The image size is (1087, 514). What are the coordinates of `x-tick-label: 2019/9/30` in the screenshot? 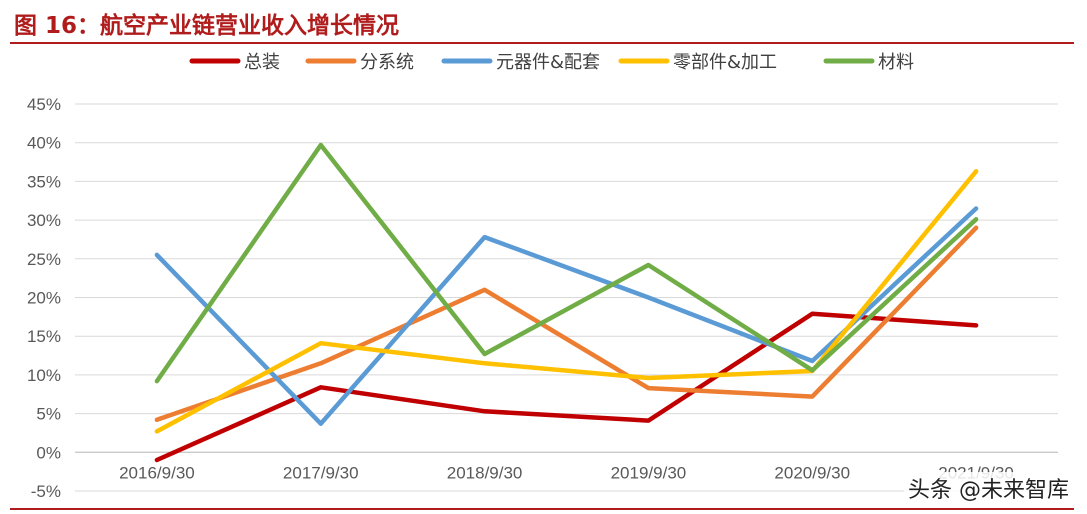 It's located at (649, 472).